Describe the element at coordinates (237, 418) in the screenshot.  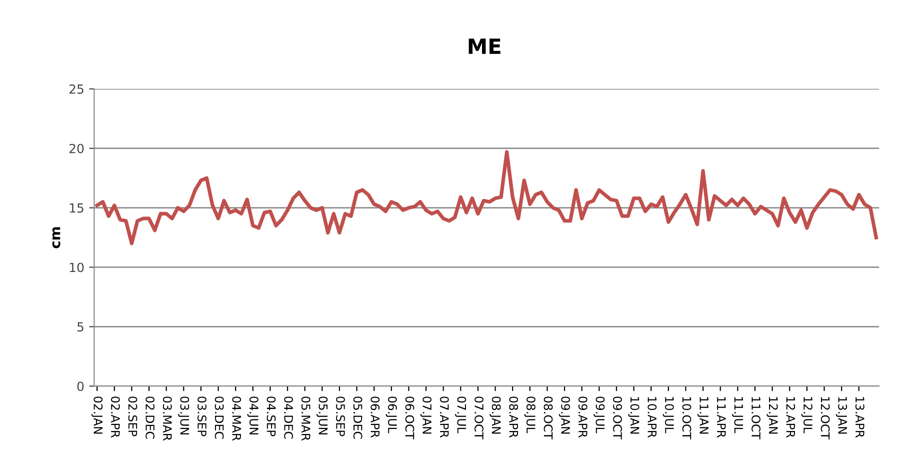
I see `x-tick-label: 04.MAR` at that location.